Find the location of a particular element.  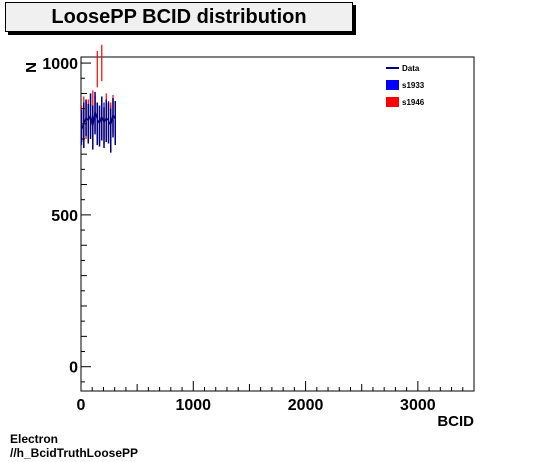

y-tick-label: 1000 is located at coordinates (60, 64).